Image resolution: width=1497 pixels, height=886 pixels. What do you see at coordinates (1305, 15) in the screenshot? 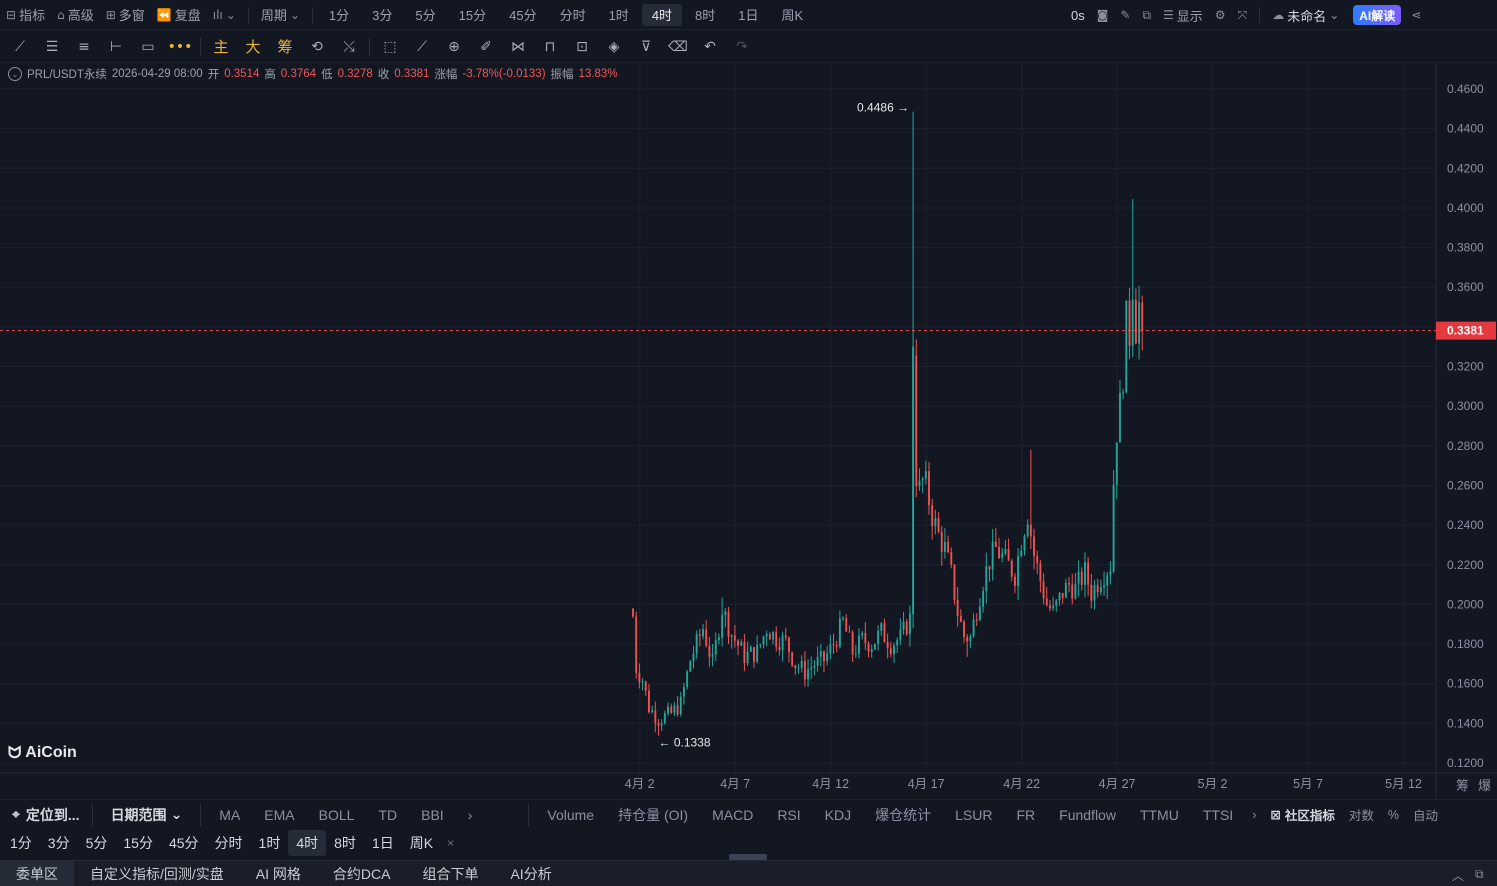
I see `layout-name-button: ☁ 未命名 ⌄` at bounding box center [1305, 15].